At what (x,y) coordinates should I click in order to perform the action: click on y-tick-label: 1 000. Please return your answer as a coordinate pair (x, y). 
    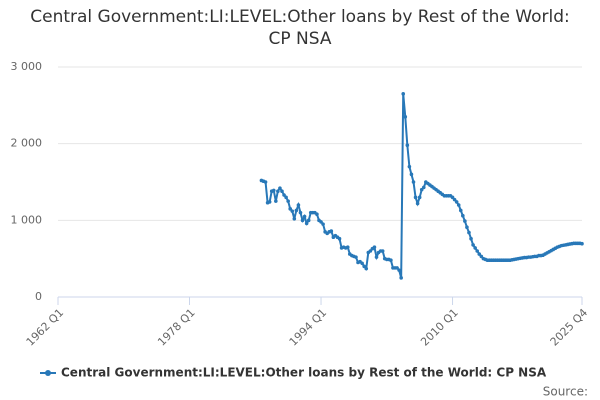
    Looking at the image, I should click on (27, 219).